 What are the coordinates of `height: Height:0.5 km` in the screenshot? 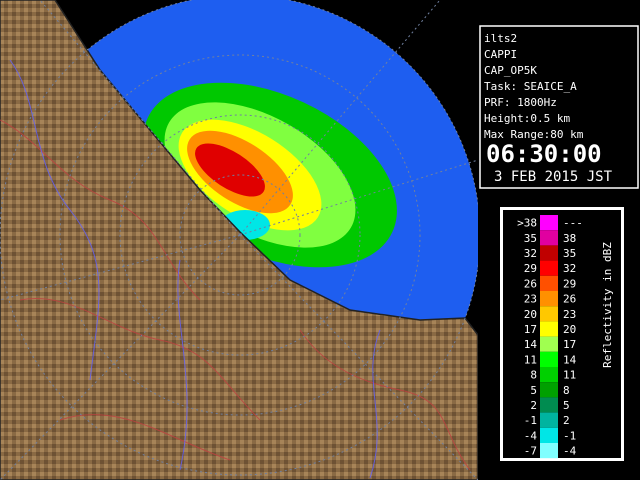 It's located at (527, 118).